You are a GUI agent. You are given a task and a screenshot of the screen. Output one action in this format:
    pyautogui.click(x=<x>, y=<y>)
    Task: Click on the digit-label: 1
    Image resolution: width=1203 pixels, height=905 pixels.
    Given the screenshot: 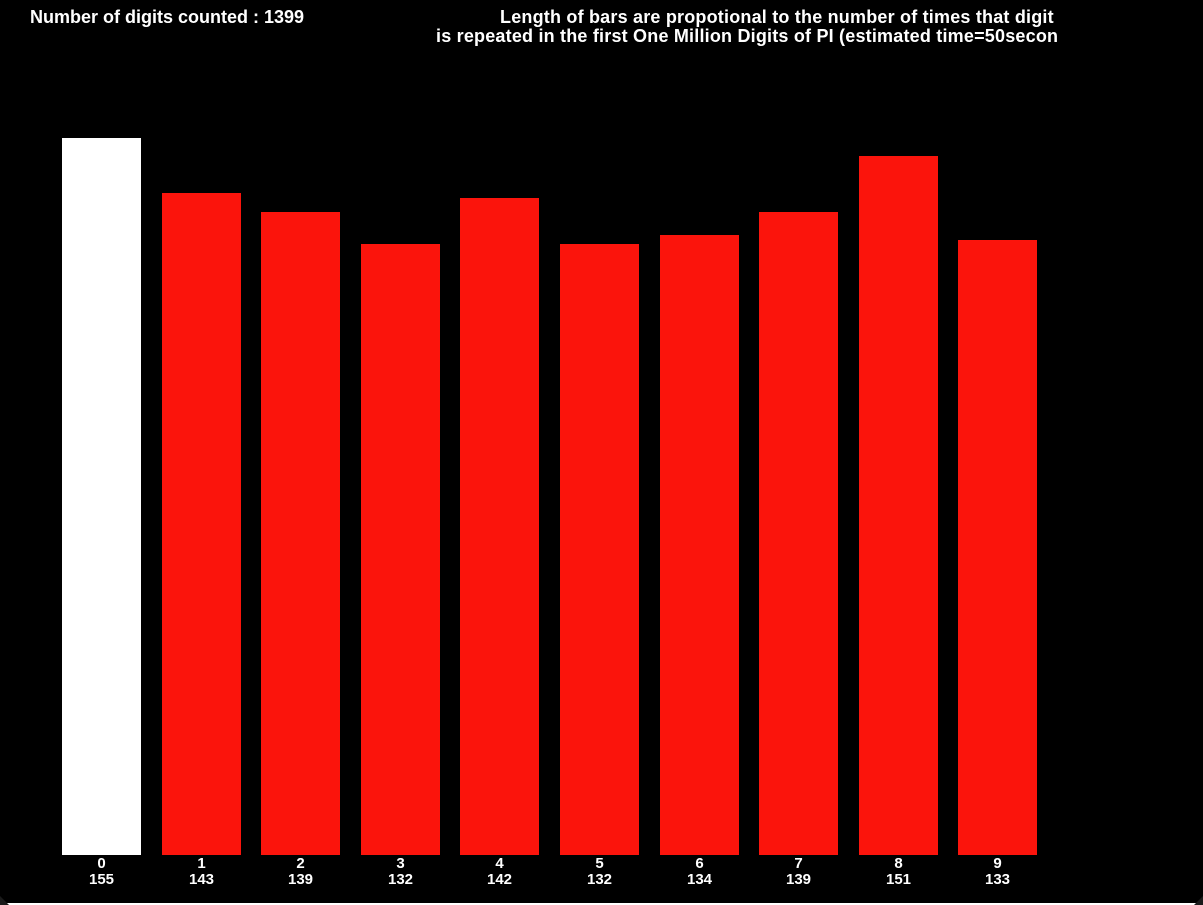 What is the action you would take?
    pyautogui.click(x=201, y=863)
    